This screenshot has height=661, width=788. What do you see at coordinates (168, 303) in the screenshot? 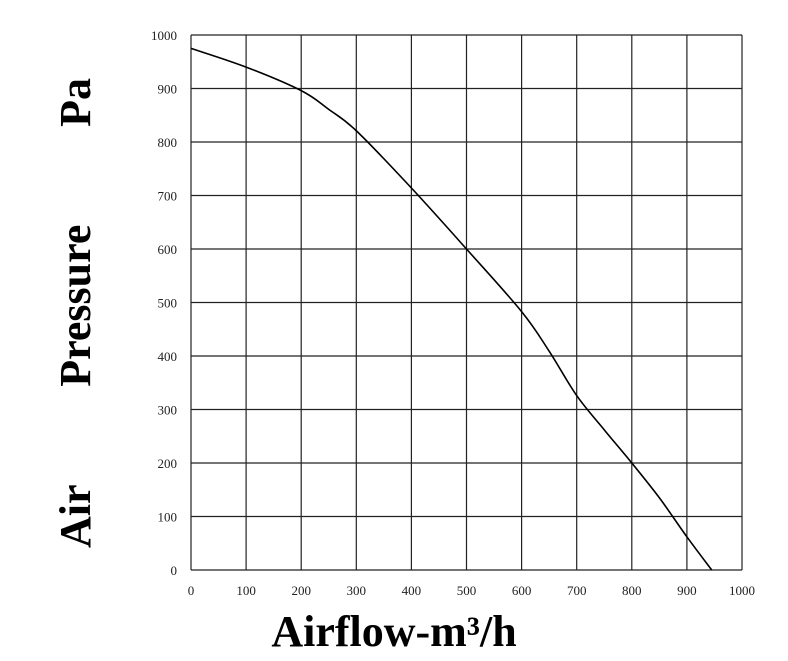
I see `y-tick-label: 500` at bounding box center [168, 303].